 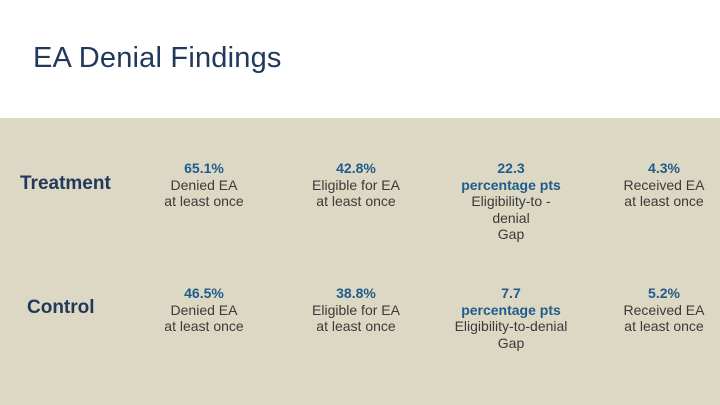 What do you see at coordinates (511, 293) in the screenshot?
I see `stat-value: 7.7` at bounding box center [511, 293].